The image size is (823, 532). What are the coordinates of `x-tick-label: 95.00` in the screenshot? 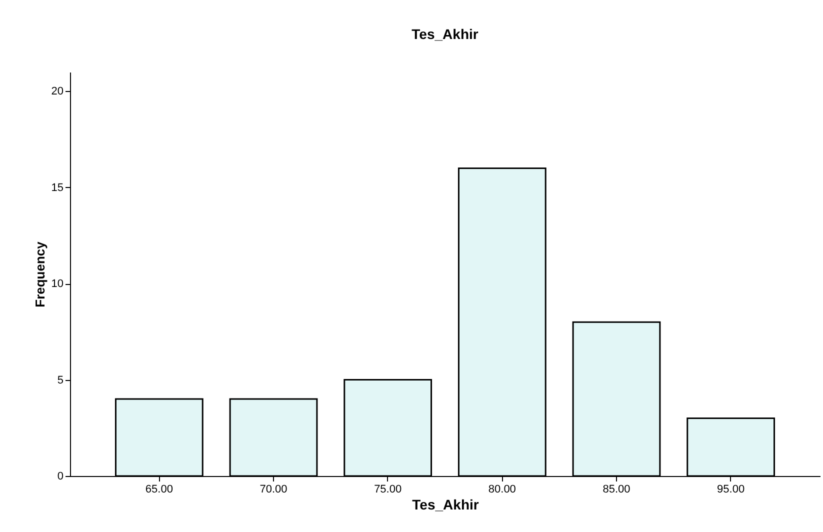 It's located at (731, 490).